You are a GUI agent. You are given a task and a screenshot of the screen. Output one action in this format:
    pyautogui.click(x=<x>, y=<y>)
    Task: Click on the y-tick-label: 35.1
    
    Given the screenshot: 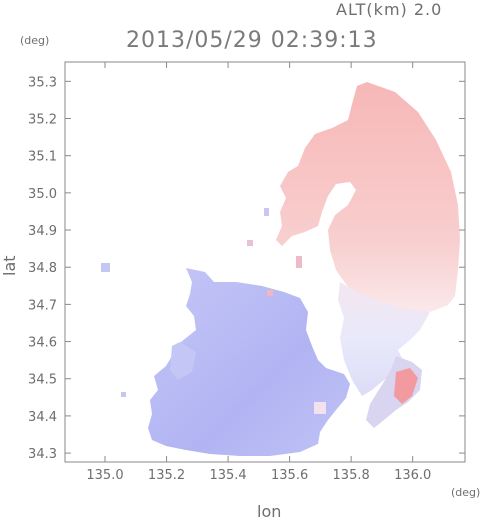 What is the action you would take?
    pyautogui.click(x=42, y=157)
    